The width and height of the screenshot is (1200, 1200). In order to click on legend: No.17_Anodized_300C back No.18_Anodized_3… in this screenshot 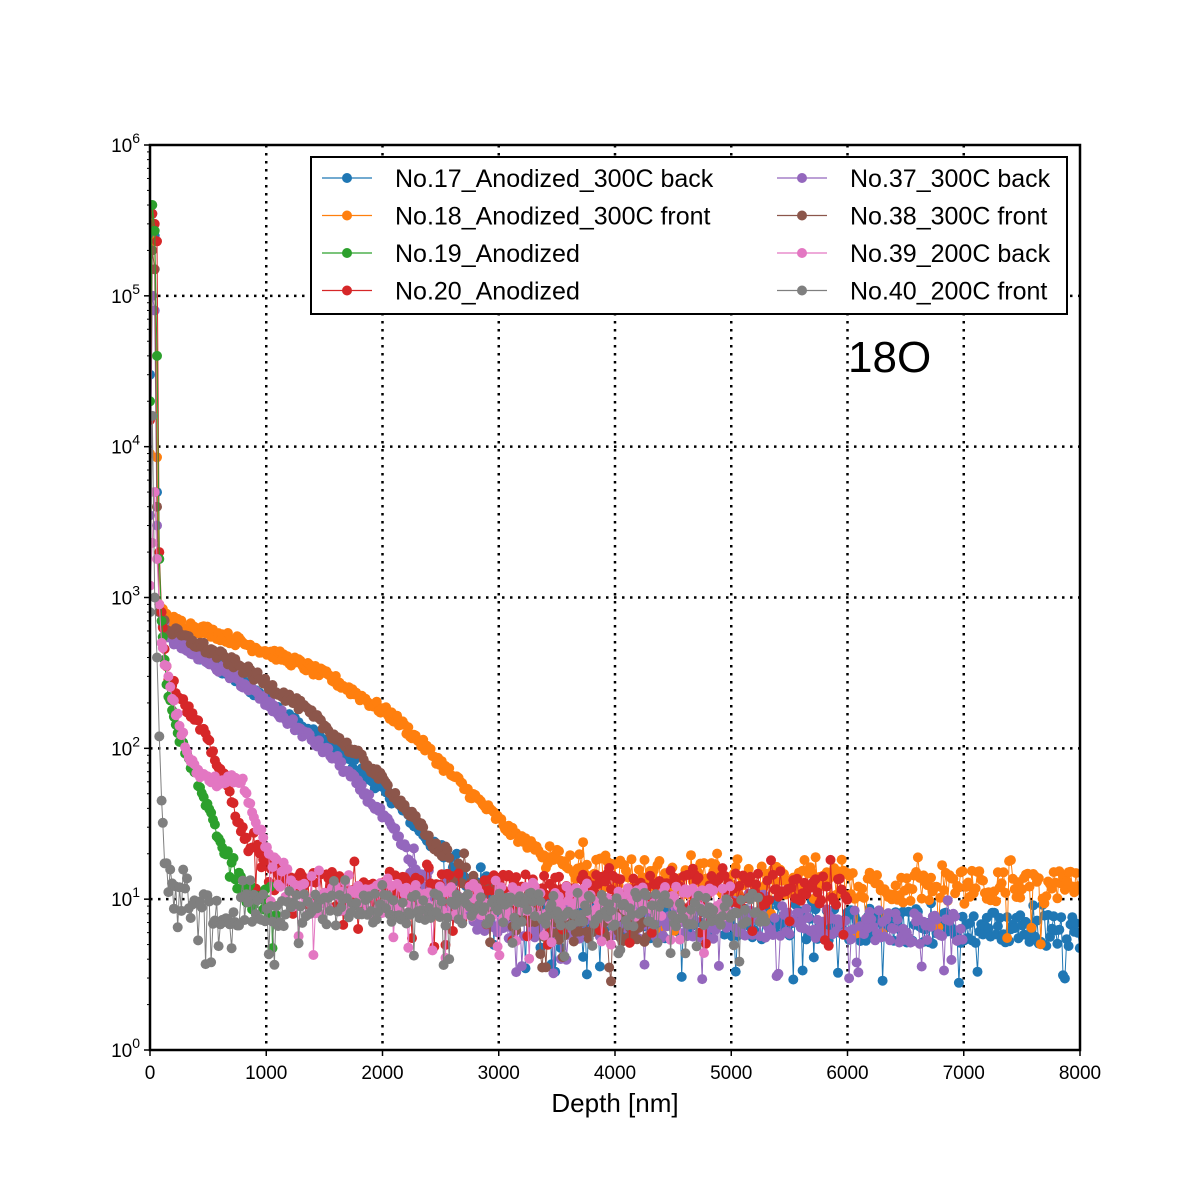, I will do `click(689, 235)`.